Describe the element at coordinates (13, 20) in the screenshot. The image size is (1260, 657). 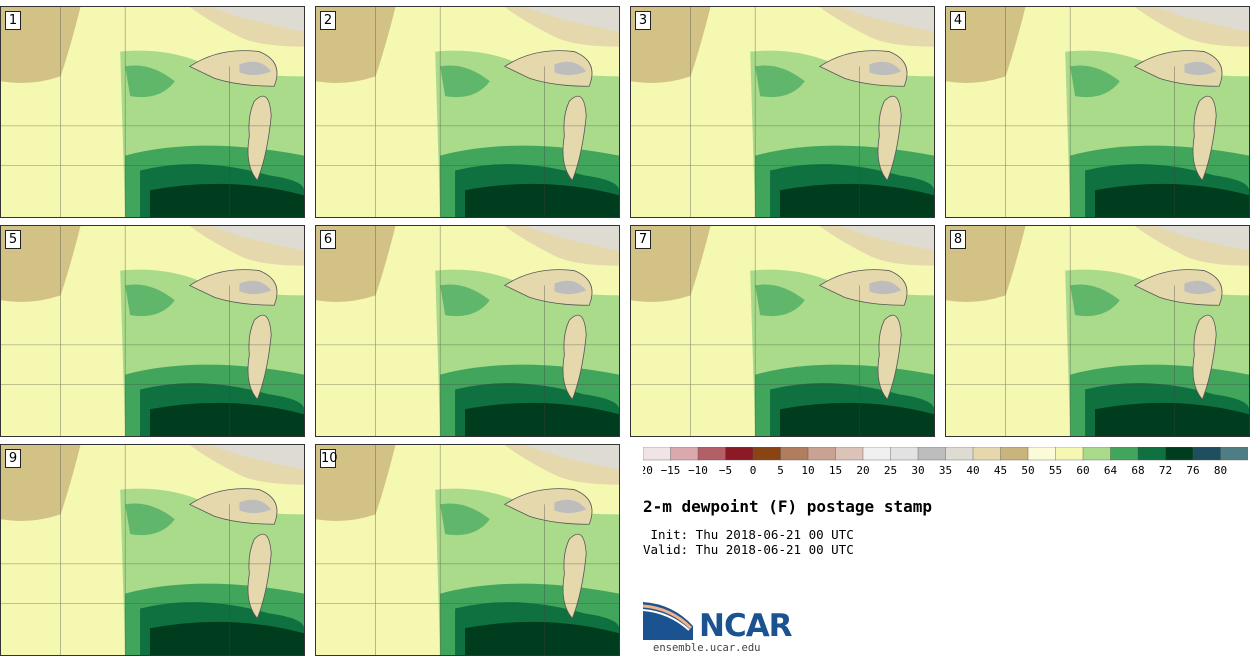
I see `member-label: 1` at that location.